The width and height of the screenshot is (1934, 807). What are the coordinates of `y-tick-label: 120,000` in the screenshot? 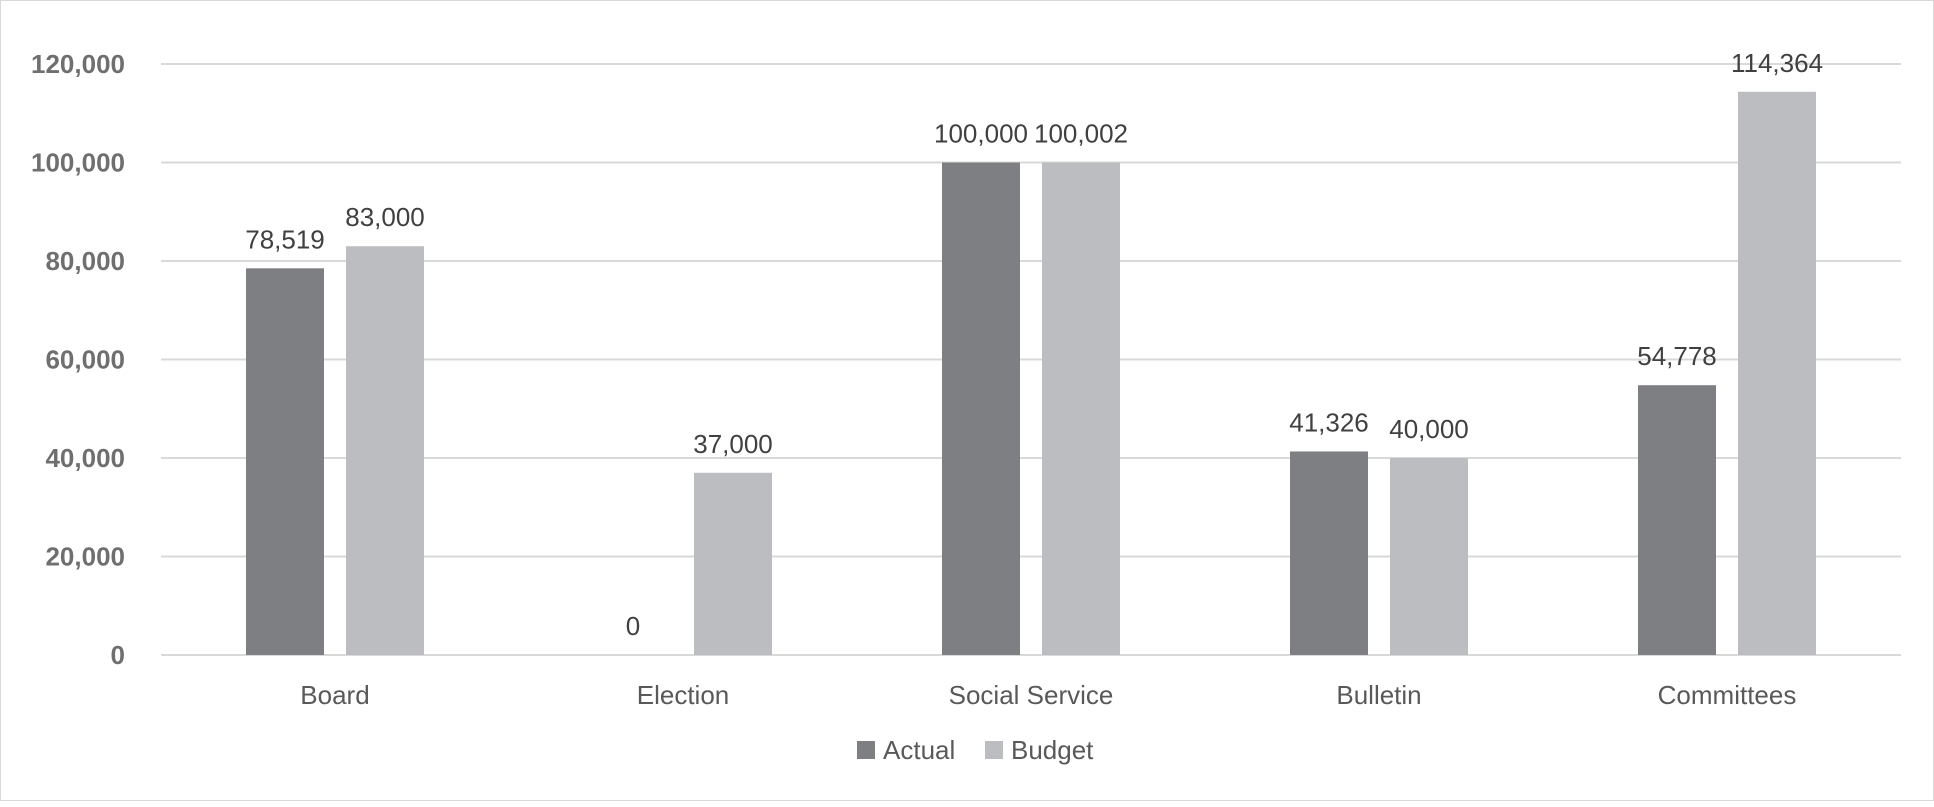 It's located at (78, 64).